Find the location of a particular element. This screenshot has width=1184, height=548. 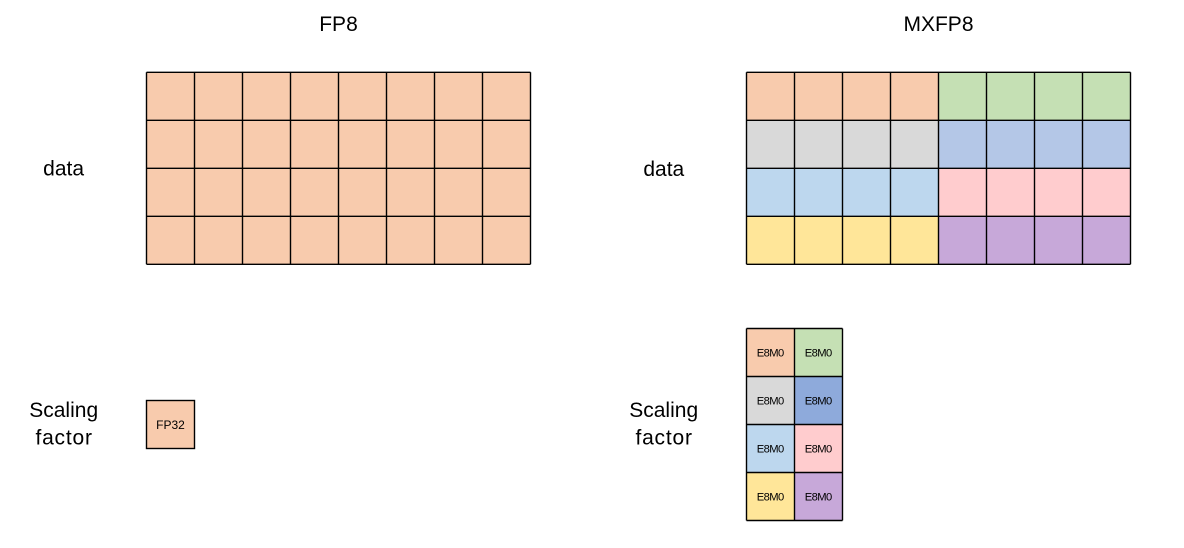

svg-text: FP32 is located at coordinates (170, 425).